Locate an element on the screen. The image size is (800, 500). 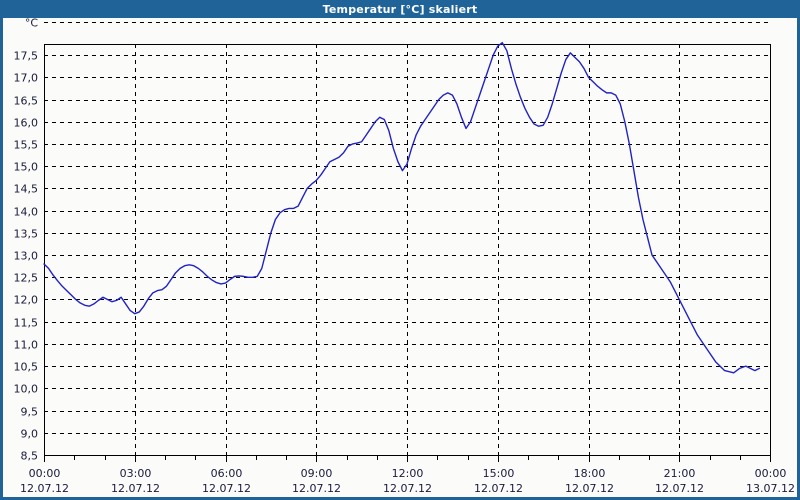
page-title: Temperatur [°C] skaliert is located at coordinates (400, 9).